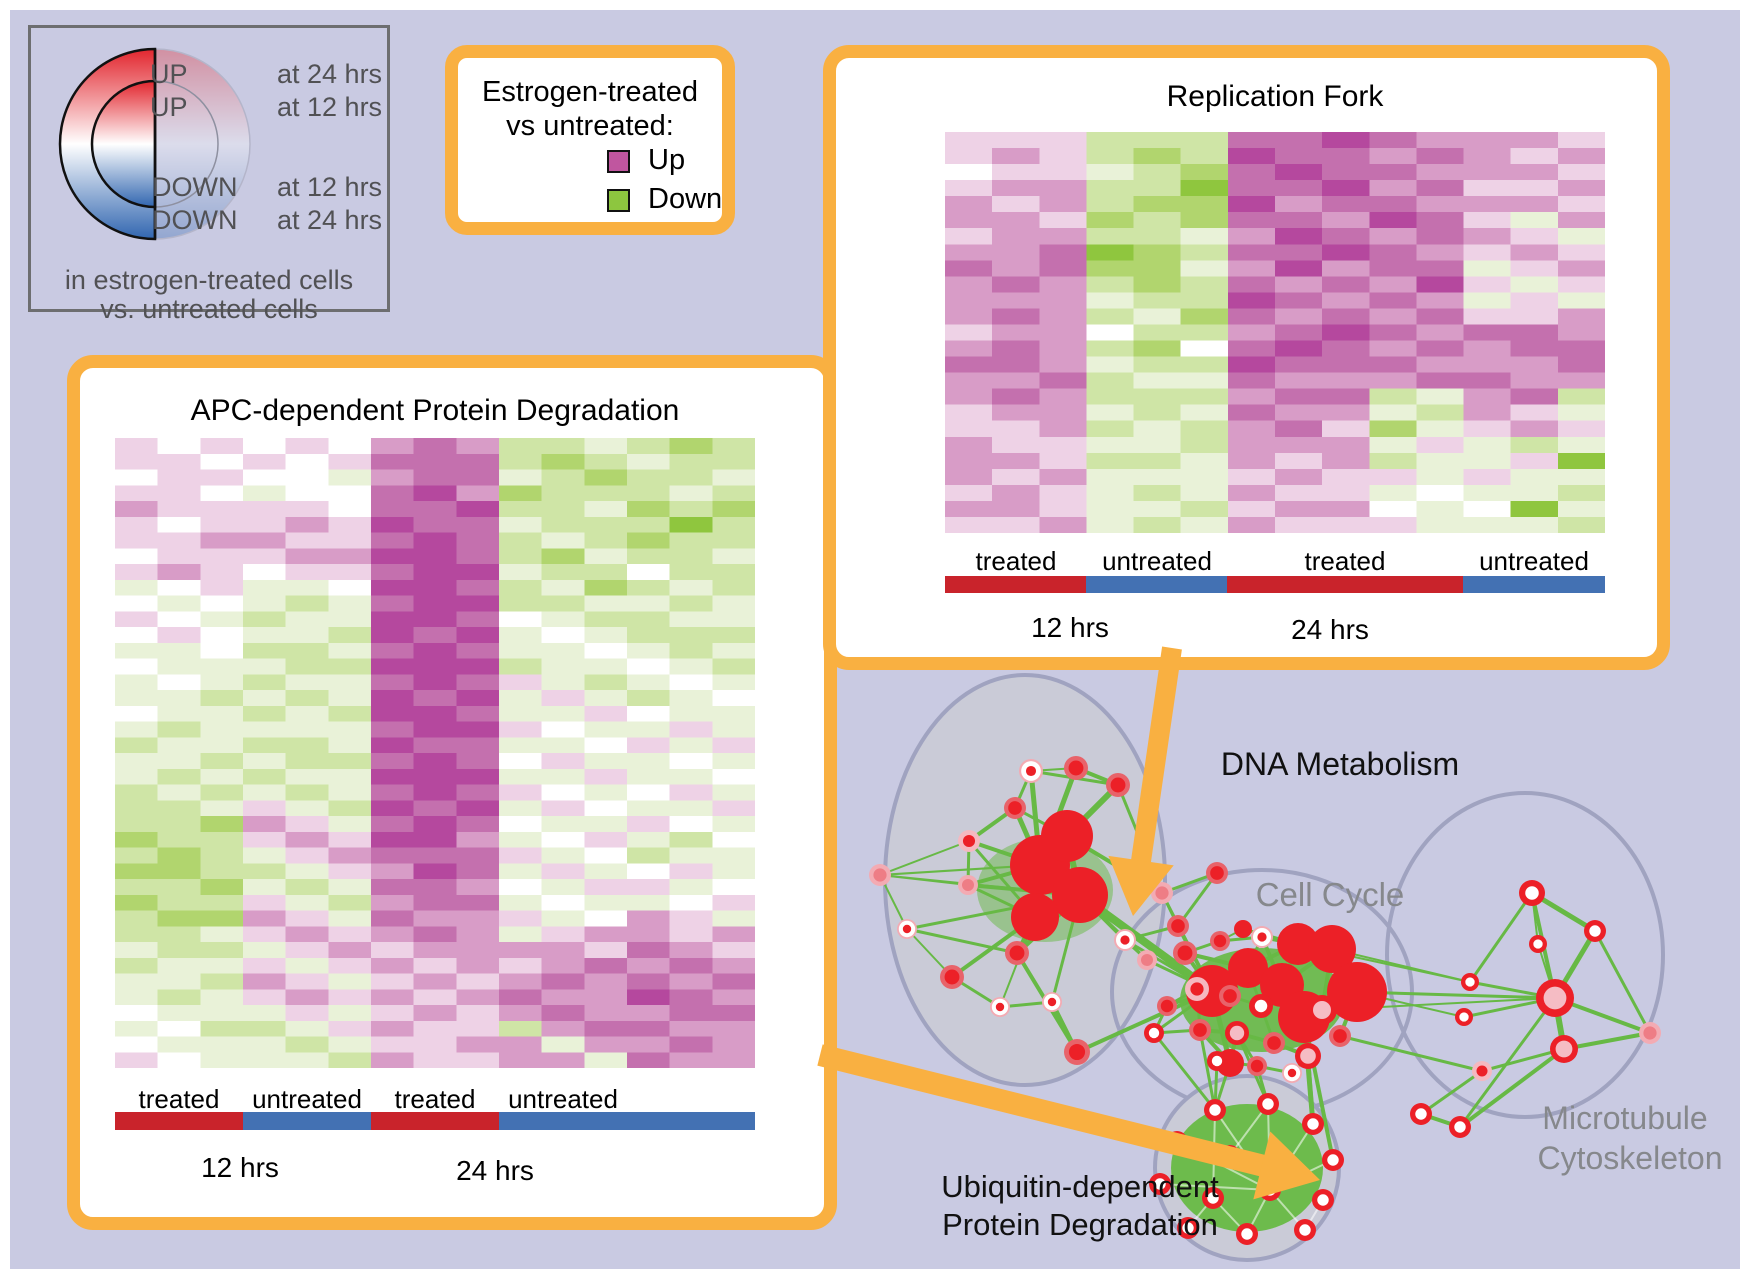 The height and width of the screenshot is (1279, 1750). What do you see at coordinates (589, 92) in the screenshot?
I see `direction-legend-title-line1: Estrogen-treated` at bounding box center [589, 92].